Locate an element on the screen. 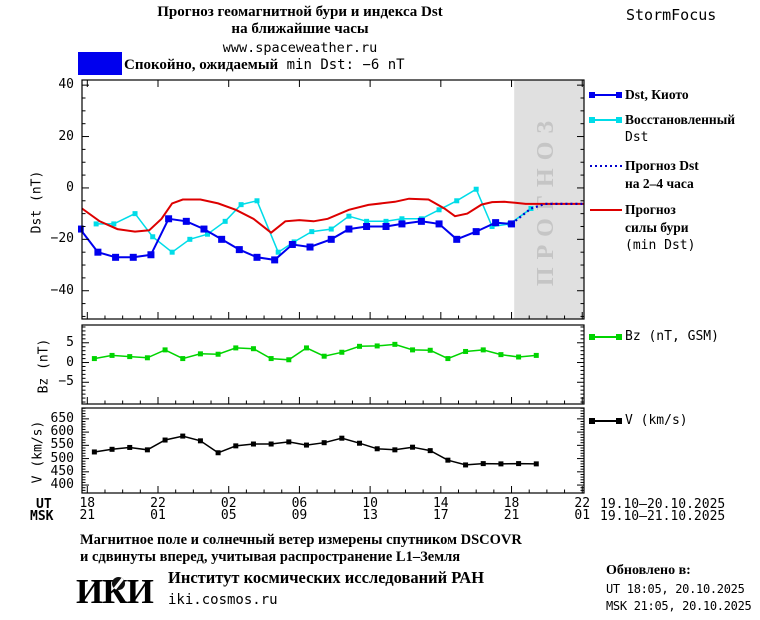 The height and width of the screenshot is (620, 760). iki-logo: ИКИ is located at coordinates (115, 592).